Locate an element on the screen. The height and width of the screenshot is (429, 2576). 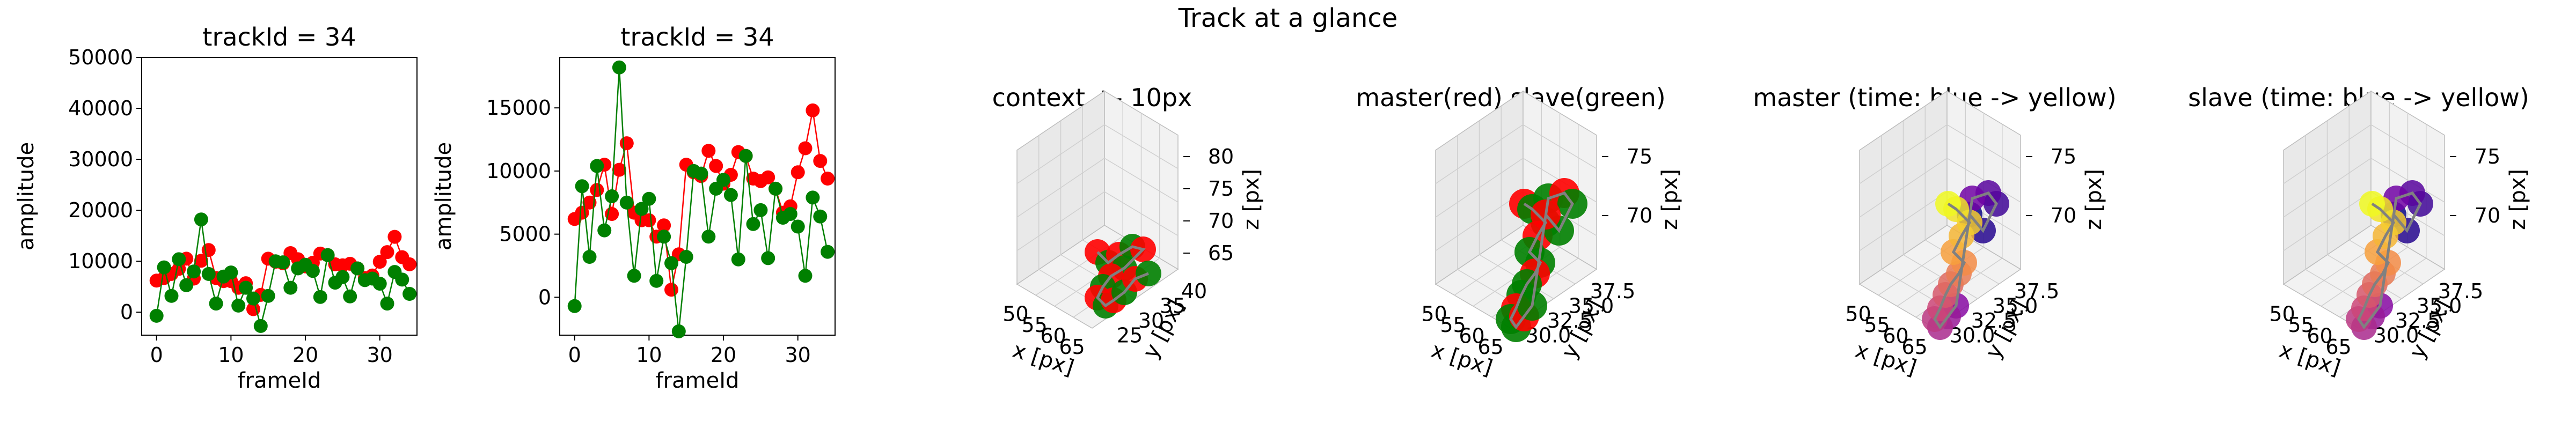
y-tick-label: 40 is located at coordinates (1194, 291).